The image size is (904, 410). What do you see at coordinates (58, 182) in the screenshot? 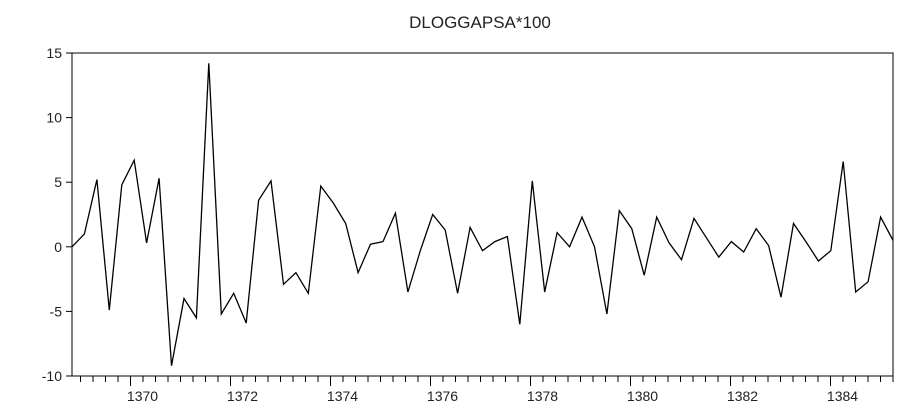
I see `y-tick-label: 5` at bounding box center [58, 182].